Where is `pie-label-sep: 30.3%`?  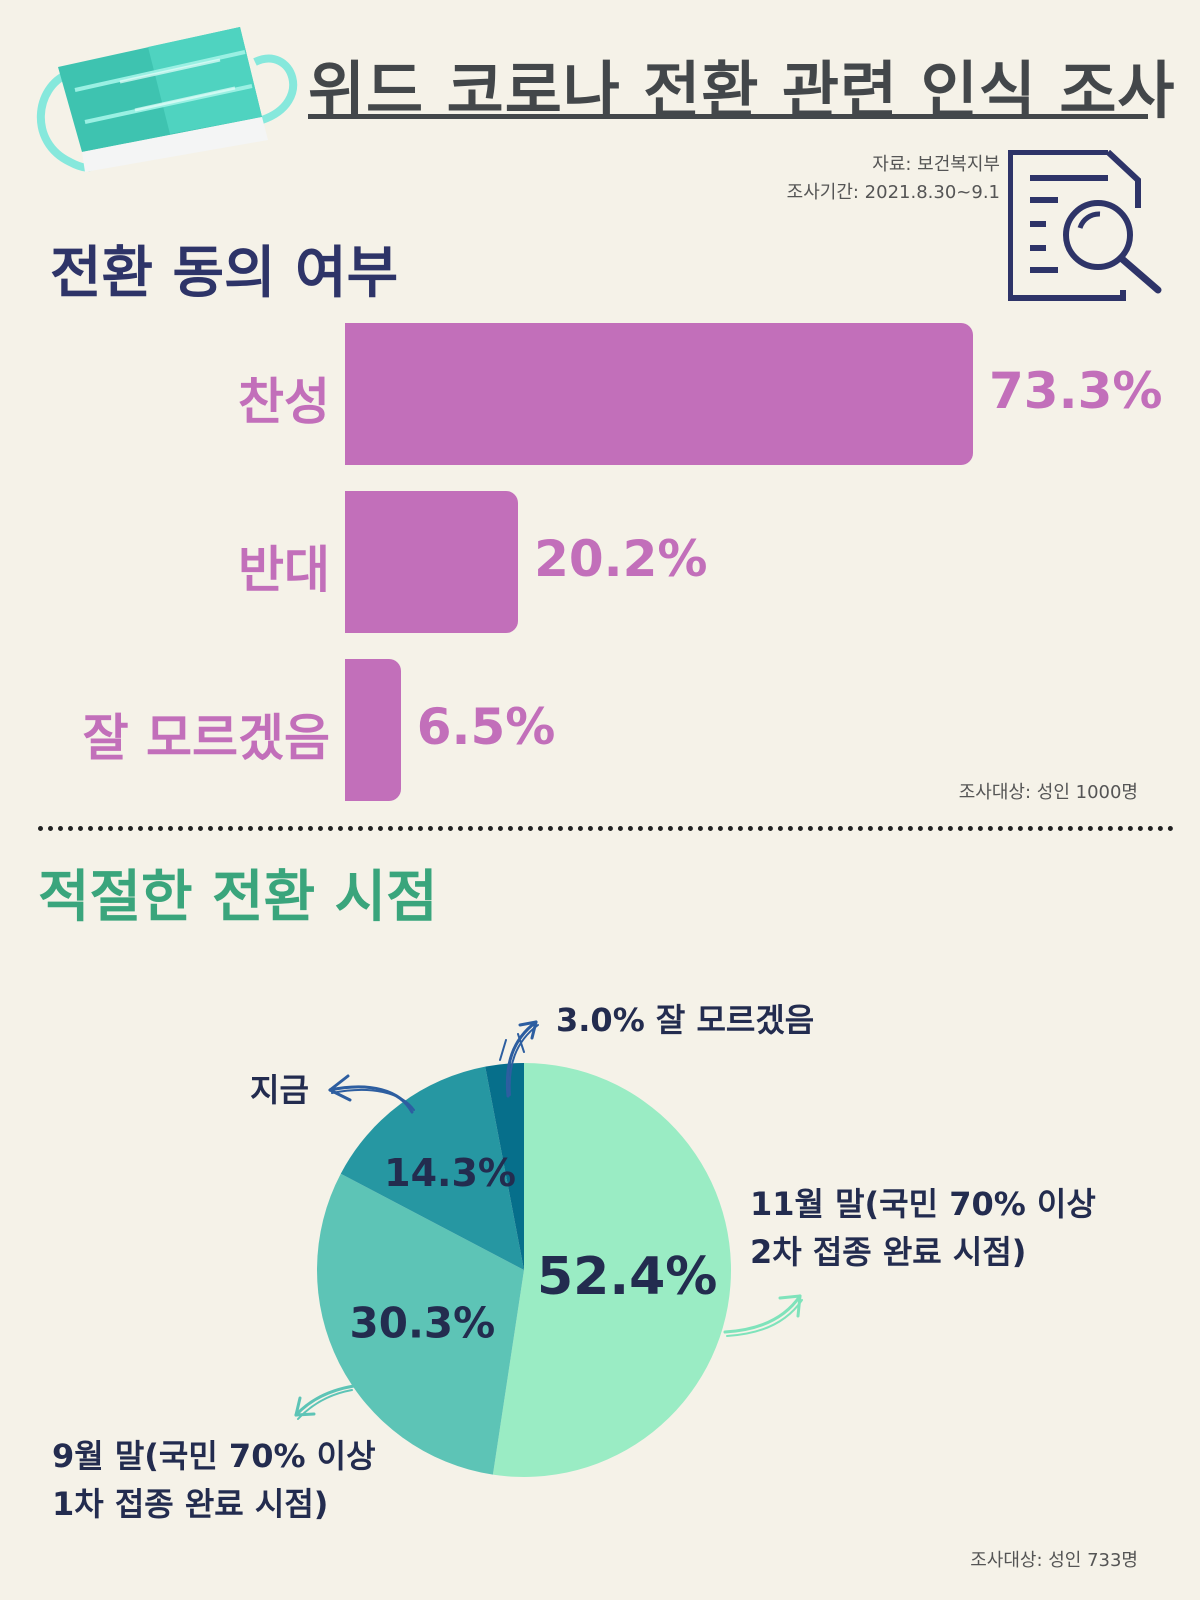 pie-label-sep: 30.3% is located at coordinates (423, 1322).